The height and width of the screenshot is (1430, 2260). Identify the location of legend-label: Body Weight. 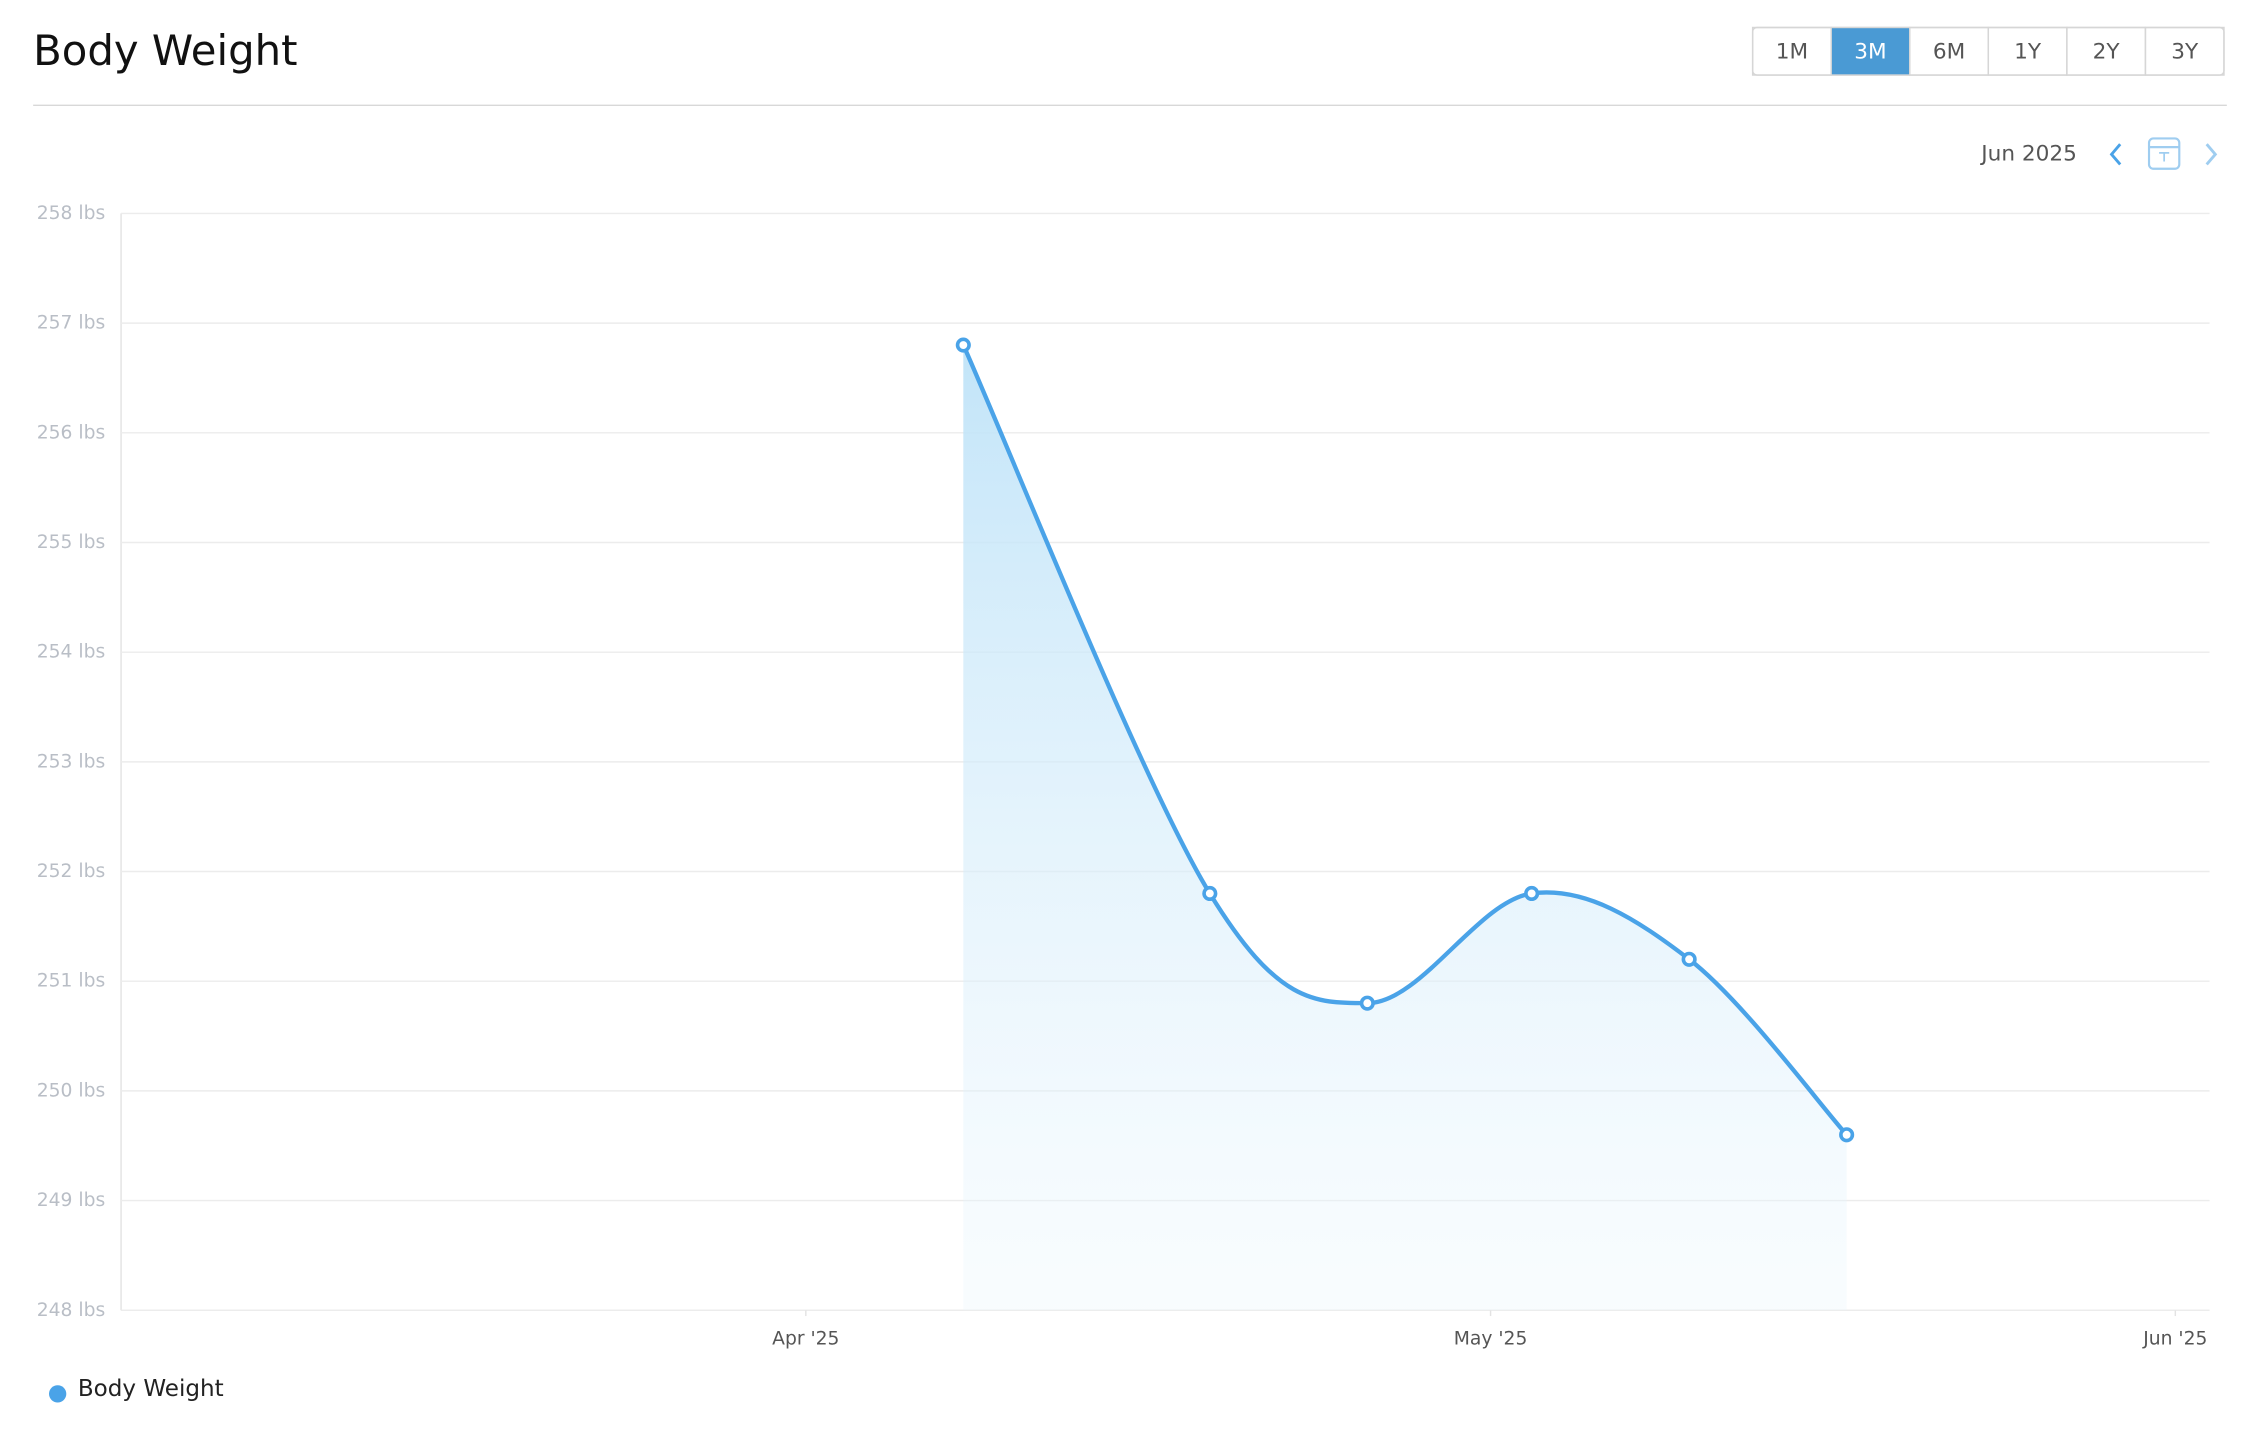
(151, 1389).